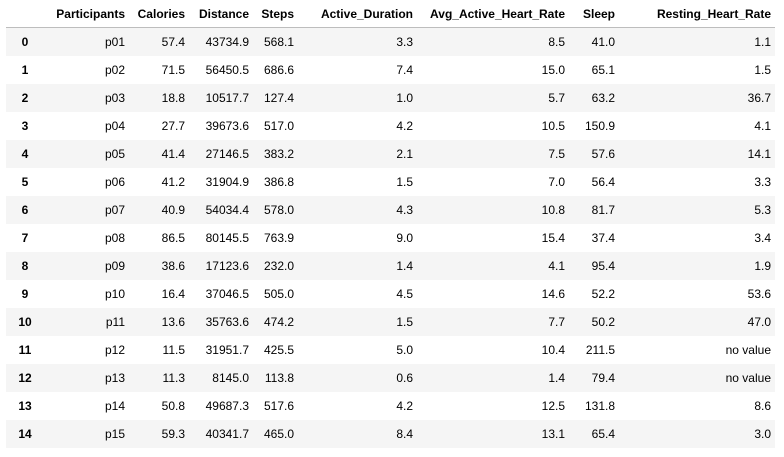 The image size is (784, 457). I want to click on calories-cell: 11.3, so click(173, 378).